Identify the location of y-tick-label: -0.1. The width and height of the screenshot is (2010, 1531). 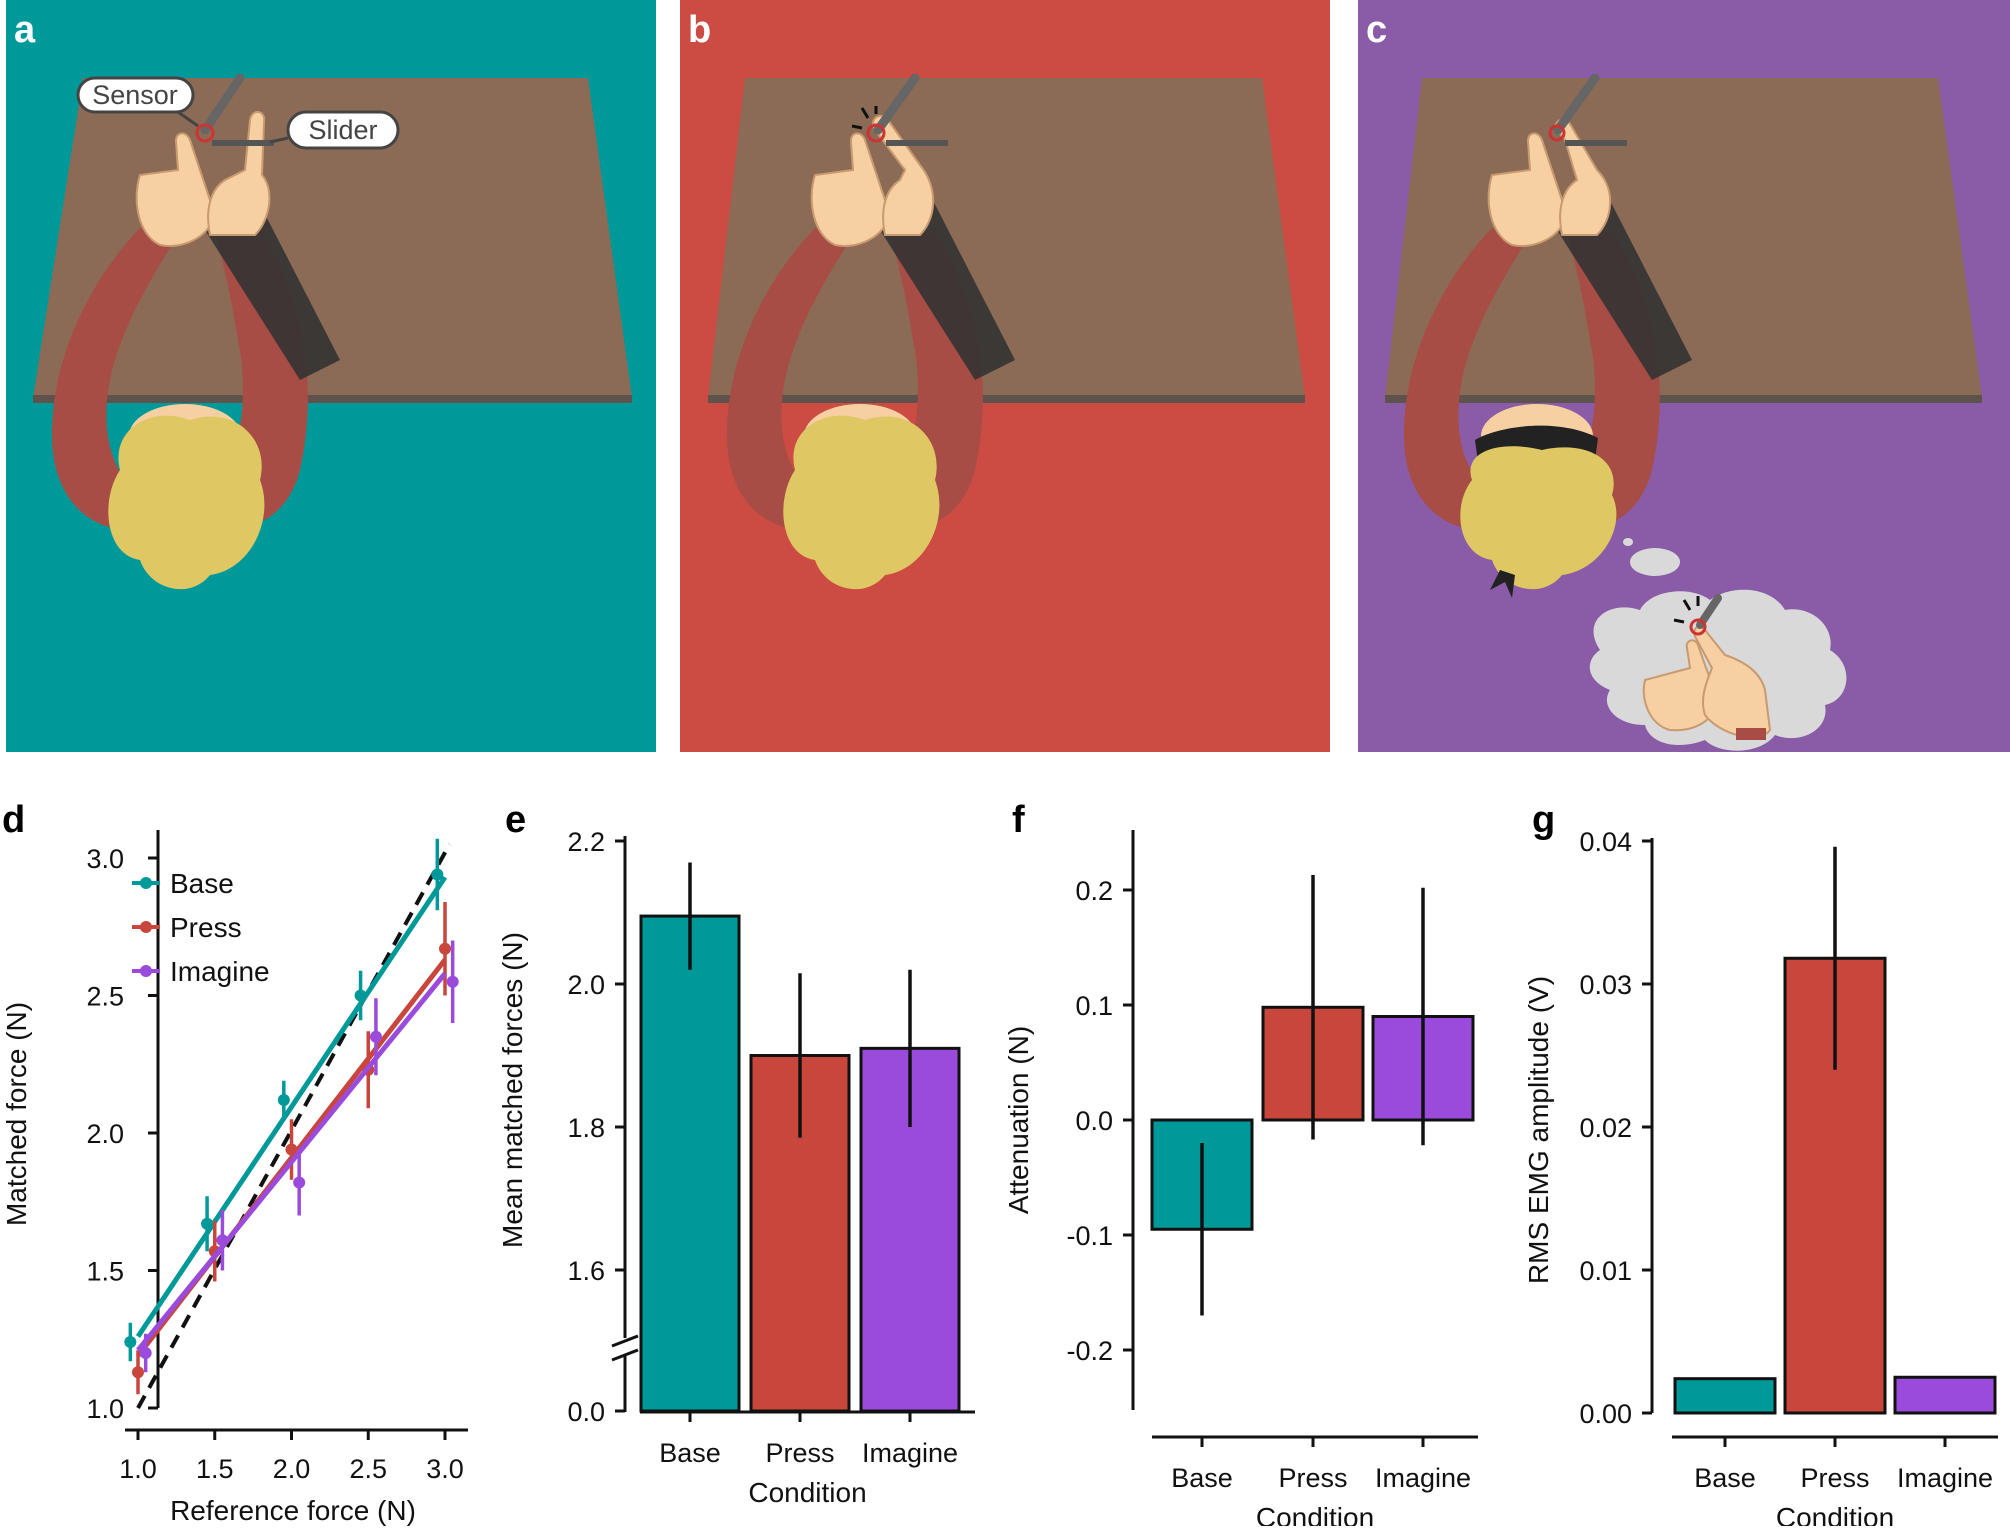
(1089, 1236).